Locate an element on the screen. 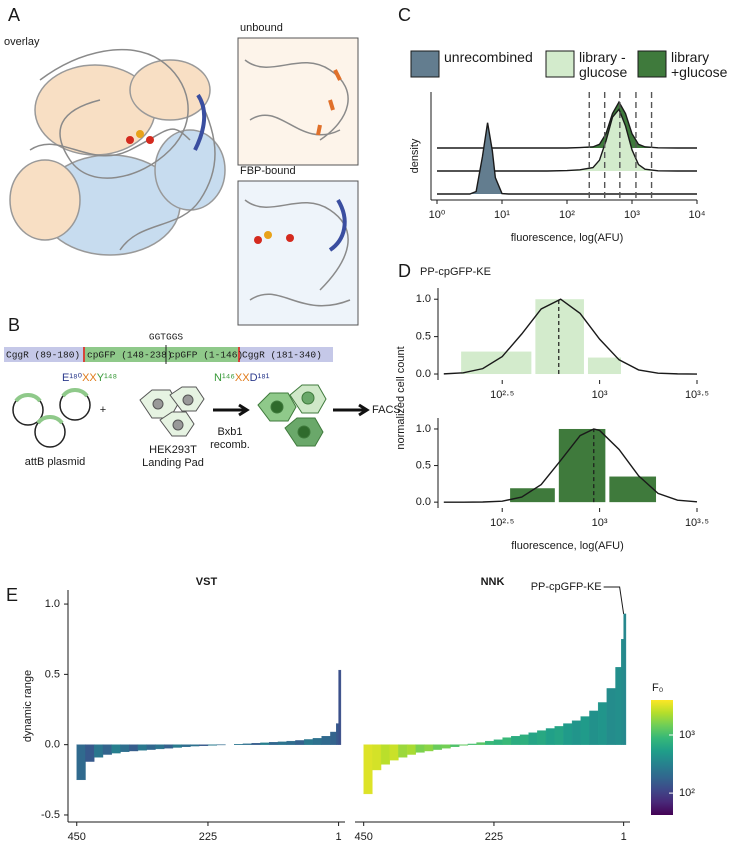 The width and height of the screenshot is (729, 849). junction-label: N¹⁴⁶XXD¹⁸¹ is located at coordinates (242, 378).